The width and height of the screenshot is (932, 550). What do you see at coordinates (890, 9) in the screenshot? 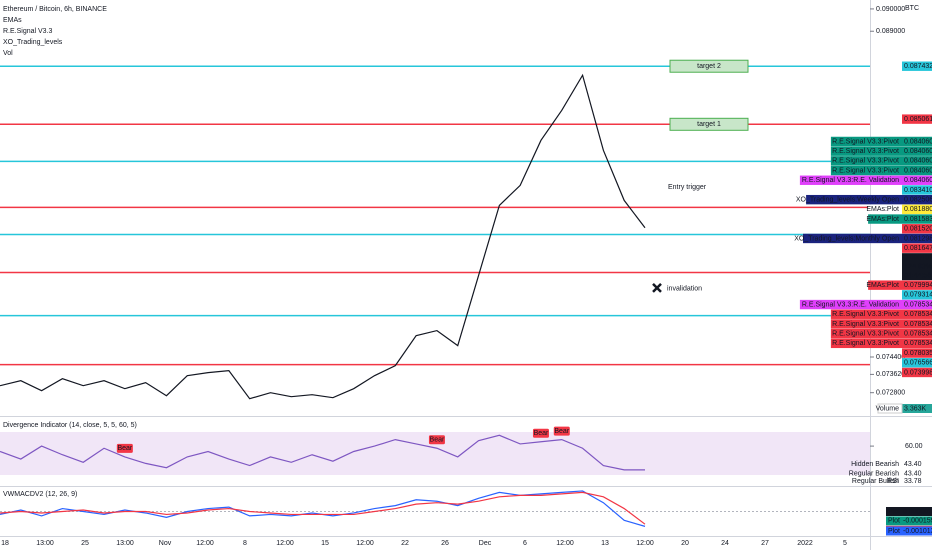
I see `y-tick-label: 0.090000` at bounding box center [890, 9].